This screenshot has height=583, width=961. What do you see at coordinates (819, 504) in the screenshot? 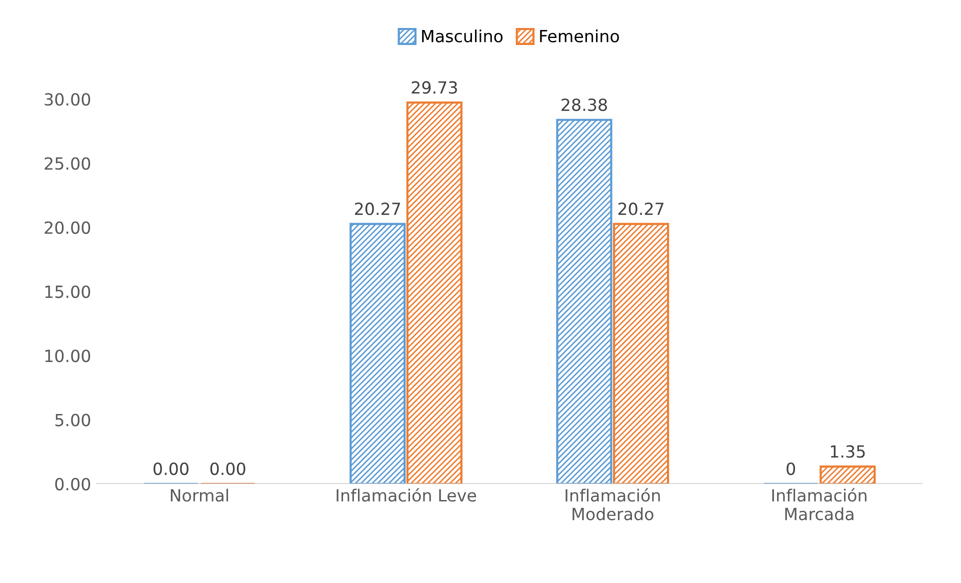
I see `x-tick-label: Inflamación Marcada` at bounding box center [819, 504].